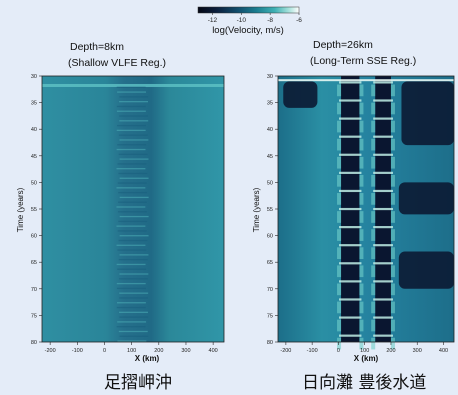 This screenshot has height=395, width=458. Describe the element at coordinates (158, 351) in the screenshot. I see `x-tick-label: 200` at that location.